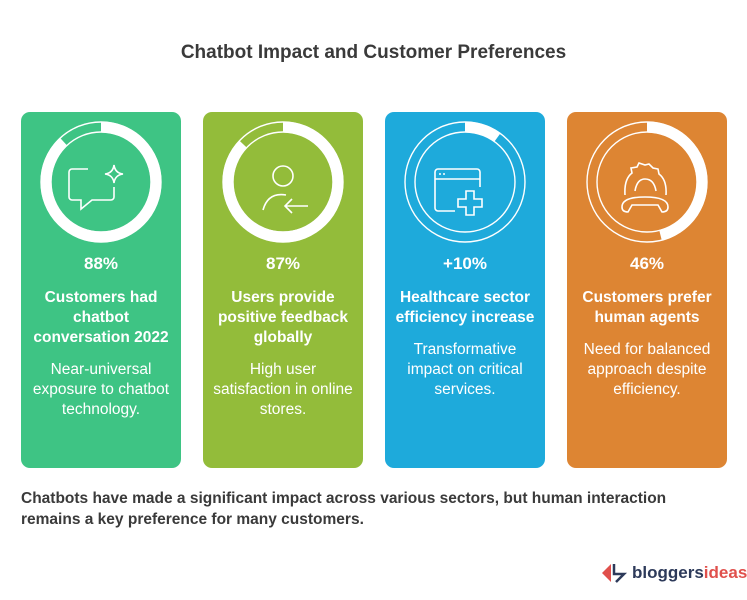 The width and height of the screenshot is (747, 600). I want to click on stat-heading: Users provide positive feedback globally, so click(283, 317).